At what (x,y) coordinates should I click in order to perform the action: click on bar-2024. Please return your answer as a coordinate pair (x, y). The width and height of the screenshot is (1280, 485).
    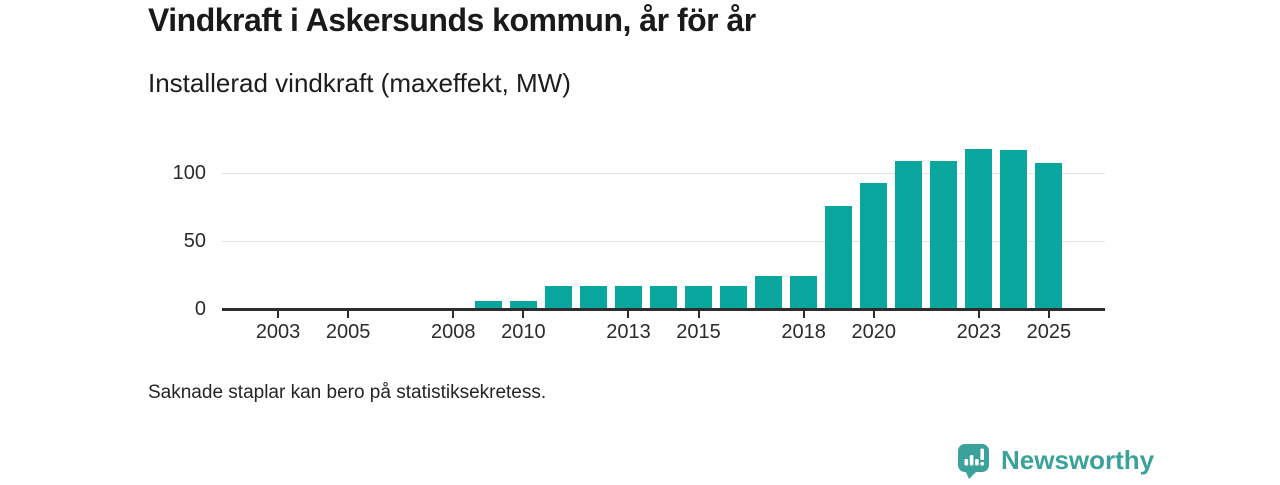
    Looking at the image, I should click on (1014, 229).